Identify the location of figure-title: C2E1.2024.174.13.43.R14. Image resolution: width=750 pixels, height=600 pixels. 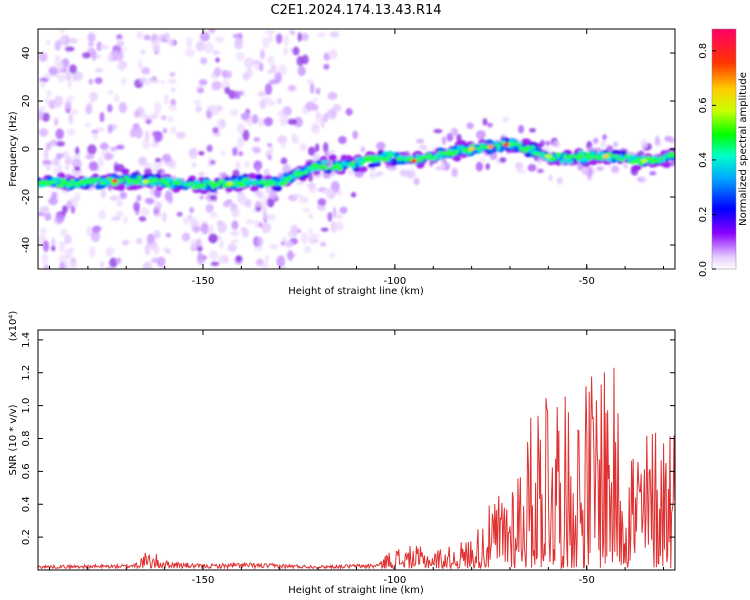
(355, 10).